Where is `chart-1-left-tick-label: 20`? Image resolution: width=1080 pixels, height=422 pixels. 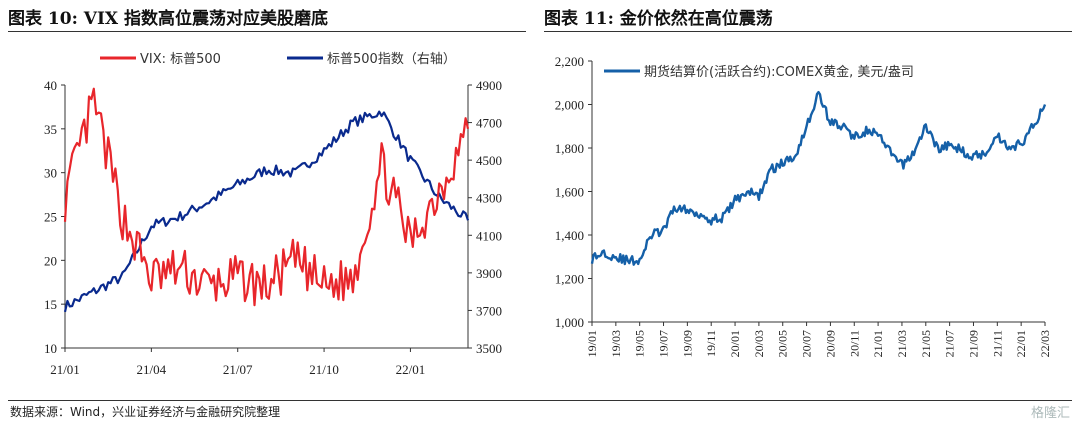
chart-1-left-tick-label: 20 is located at coordinates (50, 260).